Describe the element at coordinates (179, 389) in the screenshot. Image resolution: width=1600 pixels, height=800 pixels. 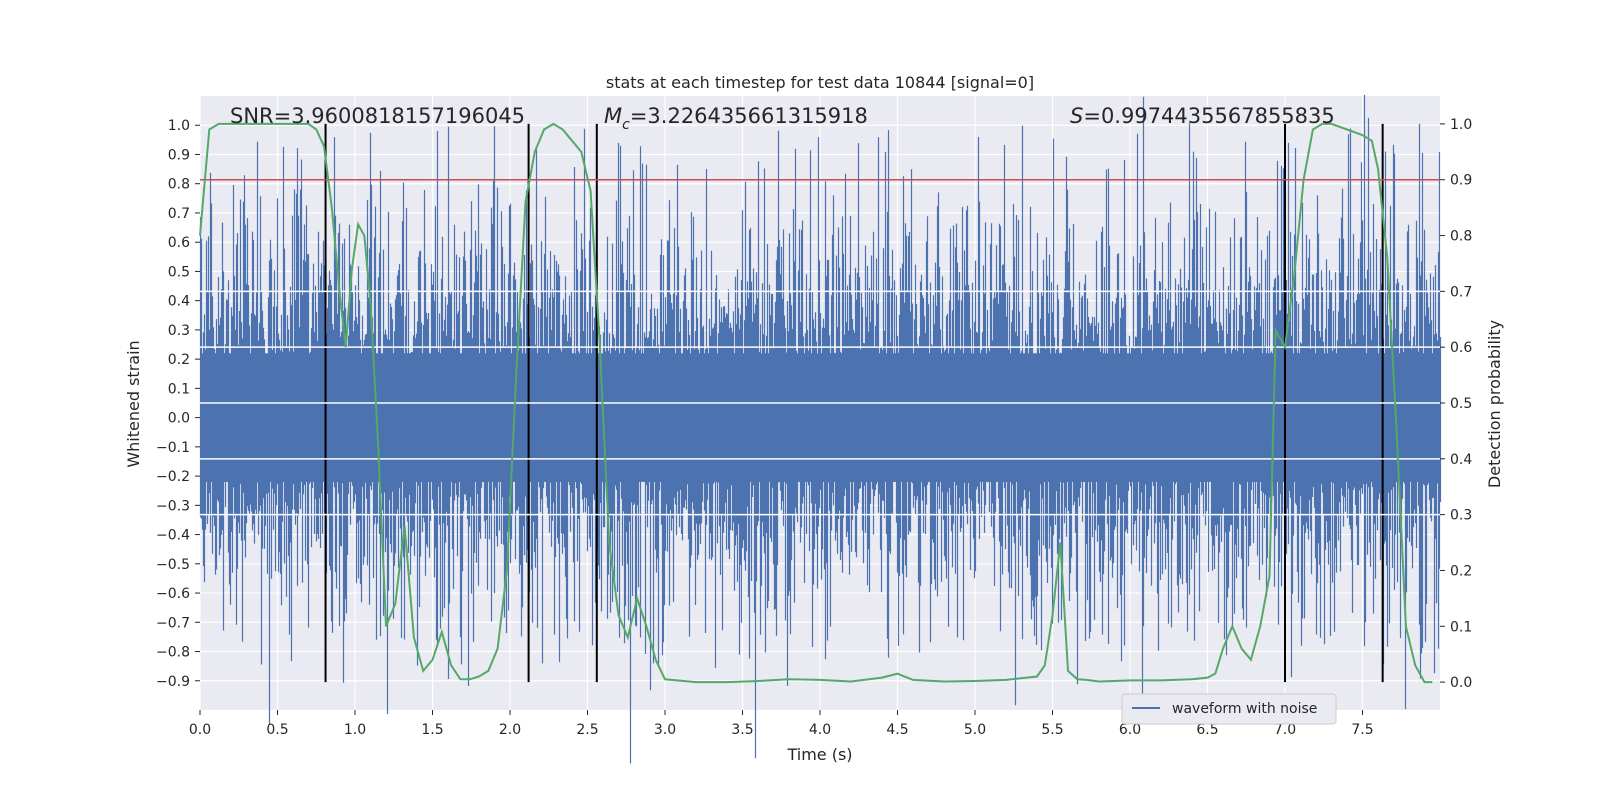
I see `y-left-tick-label: 0.1` at that location.